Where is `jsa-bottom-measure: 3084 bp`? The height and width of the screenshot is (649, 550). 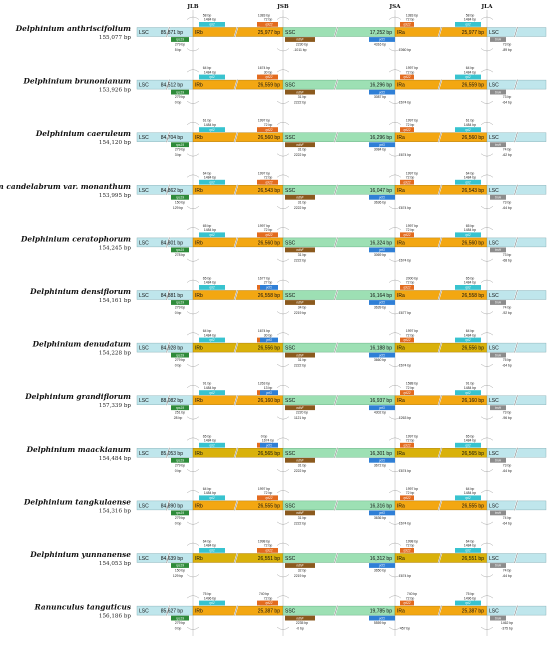 jsa-bottom-measure: 3084 bp is located at coordinates (380, 150).